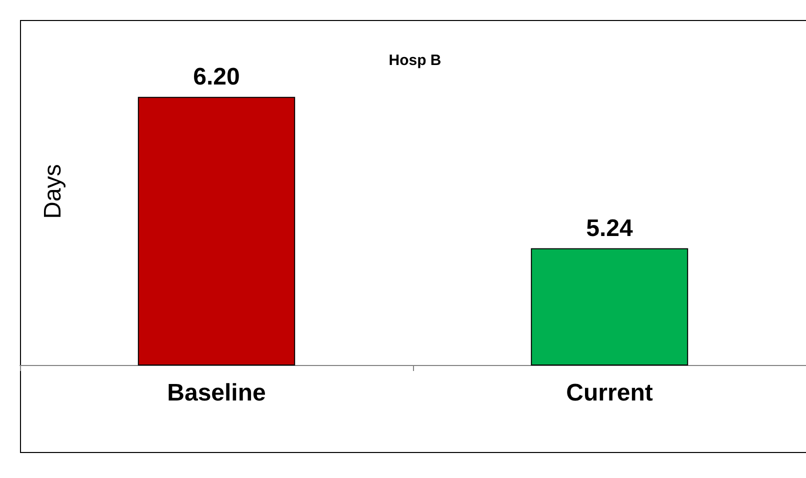 This screenshot has height=478, width=806. What do you see at coordinates (53, 191) in the screenshot?
I see `y-axis-title: Days` at bounding box center [53, 191].